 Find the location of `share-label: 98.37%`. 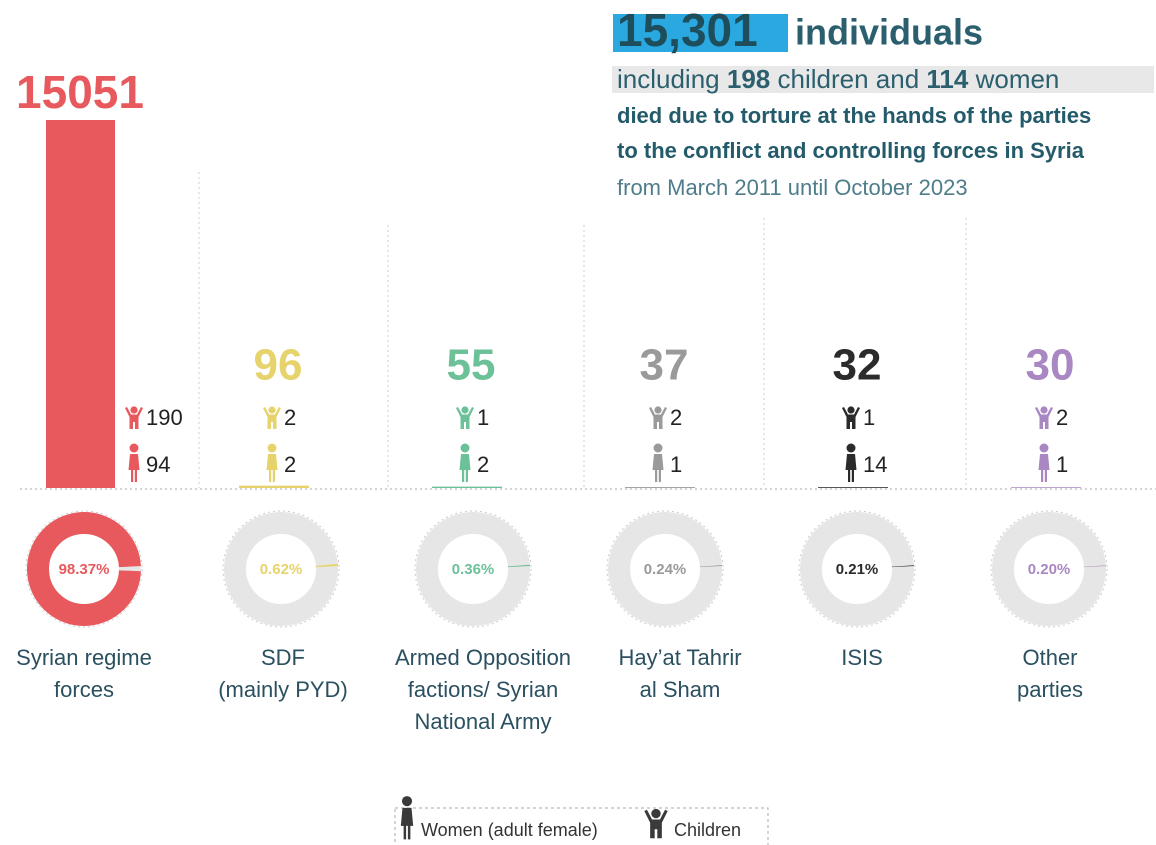

share-label: 98.37% is located at coordinates (84, 569).